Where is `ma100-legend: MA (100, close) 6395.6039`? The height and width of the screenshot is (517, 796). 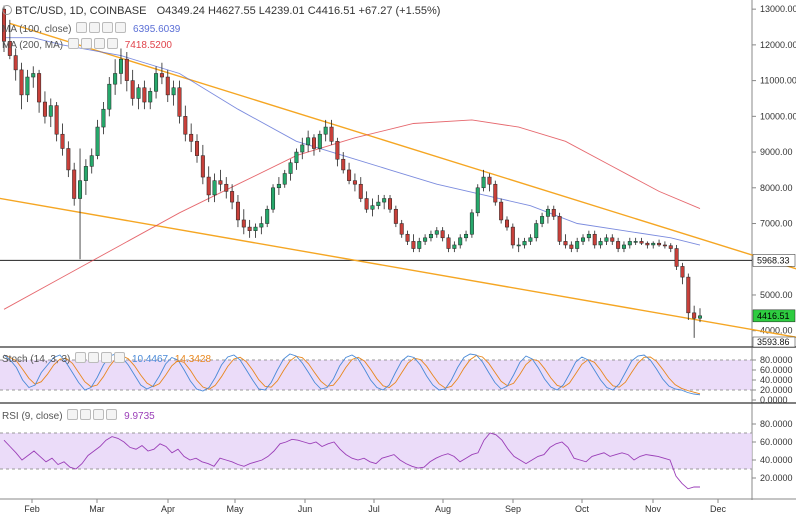
ma100-legend: MA (100, close) 6395.6039 is located at coordinates (91, 29).